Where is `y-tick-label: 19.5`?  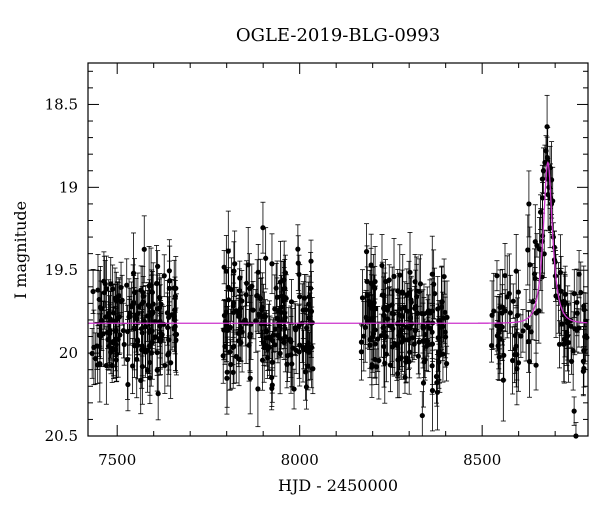 y-tick-label: 19.5 is located at coordinates (61, 270).